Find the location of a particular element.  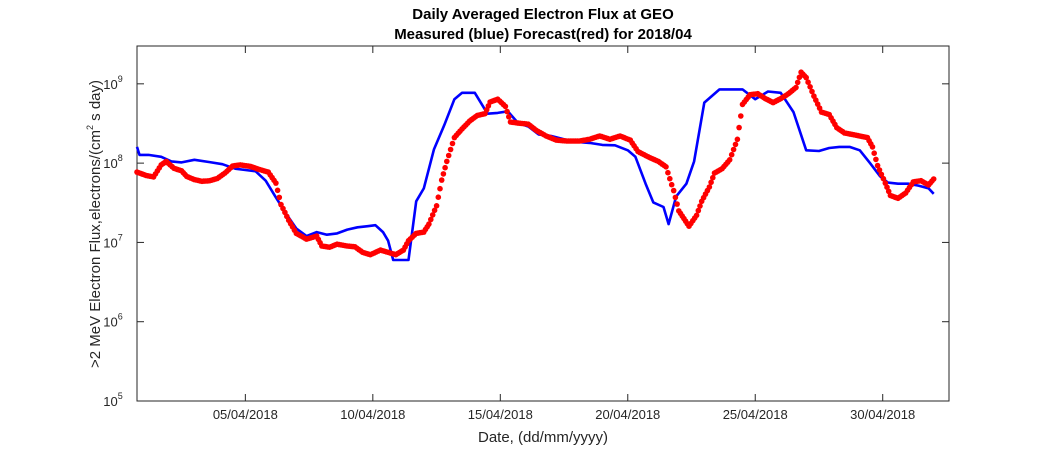

y-tick-label-exponent: 5 is located at coordinates (120, 396).